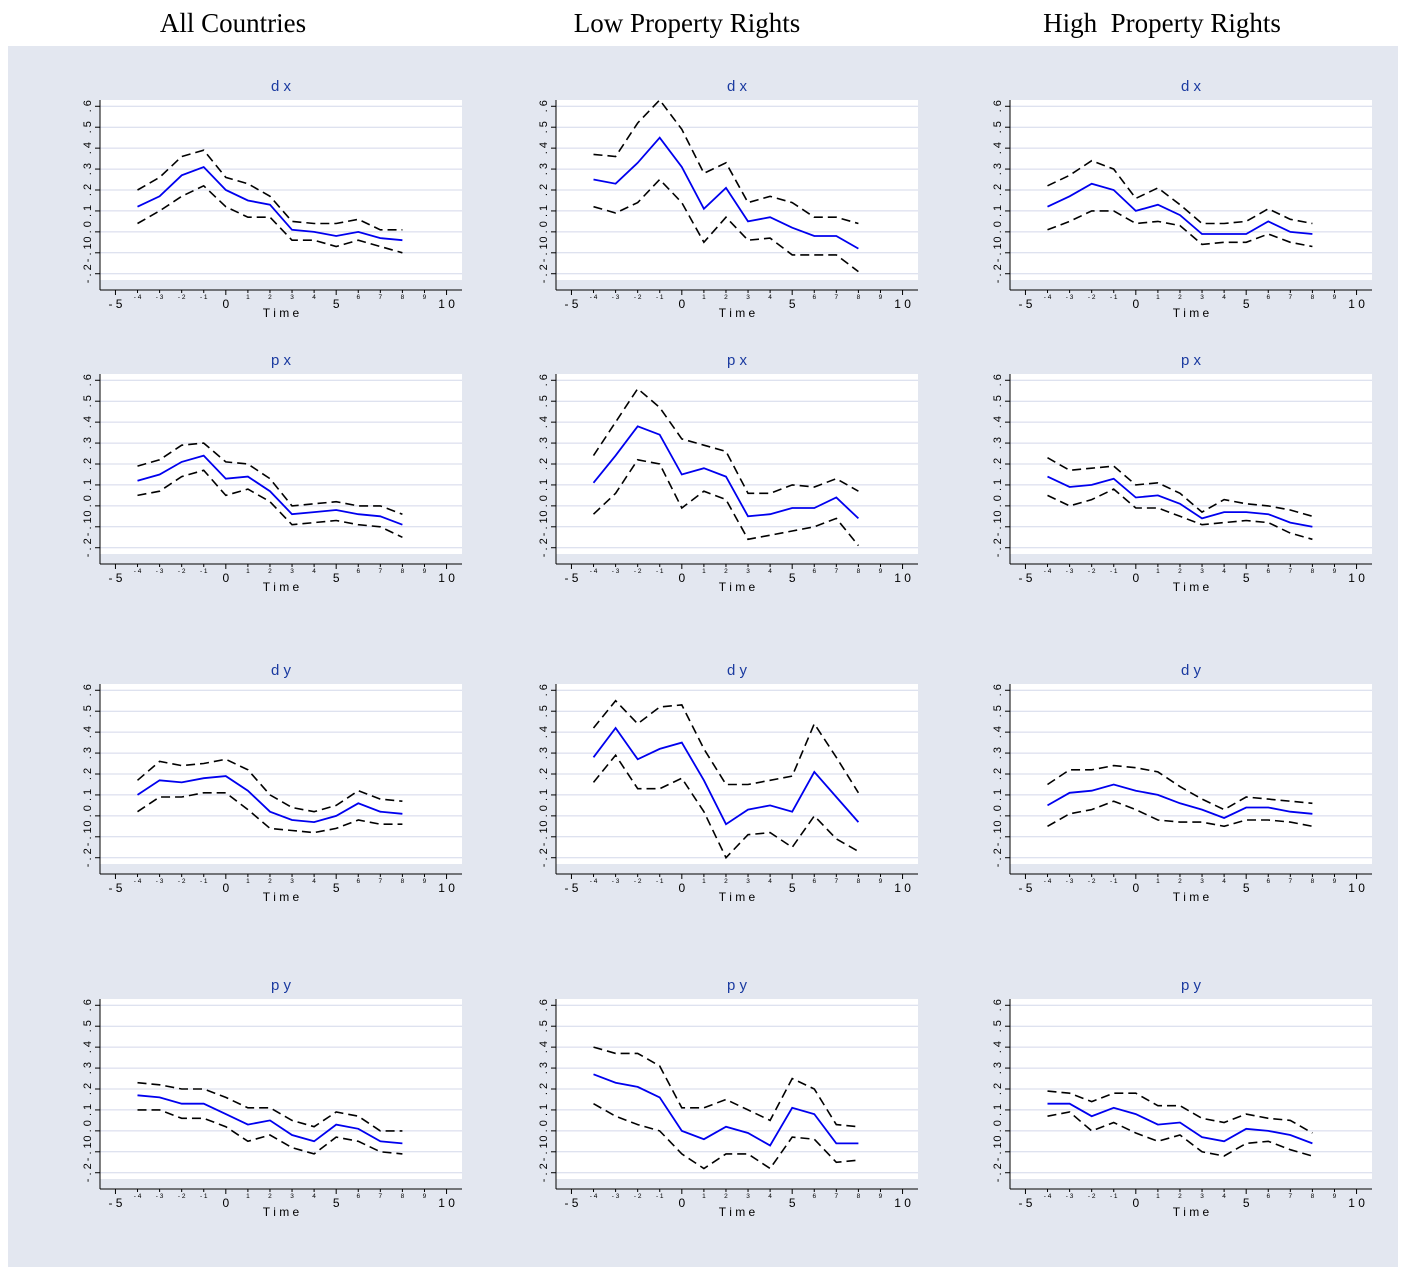 The image size is (1406, 1273). I want to click on x-minor-tick-label: 1, so click(704, 297).